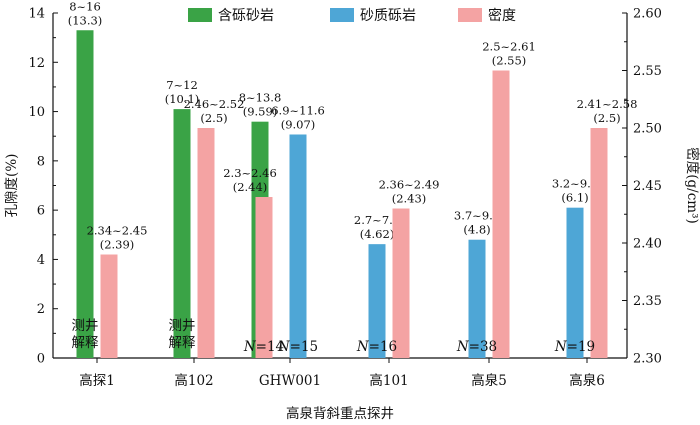 This screenshot has height=425, width=700. Describe the element at coordinates (476, 230) in the screenshot. I see `data-label-mean: (4.8)` at that location.